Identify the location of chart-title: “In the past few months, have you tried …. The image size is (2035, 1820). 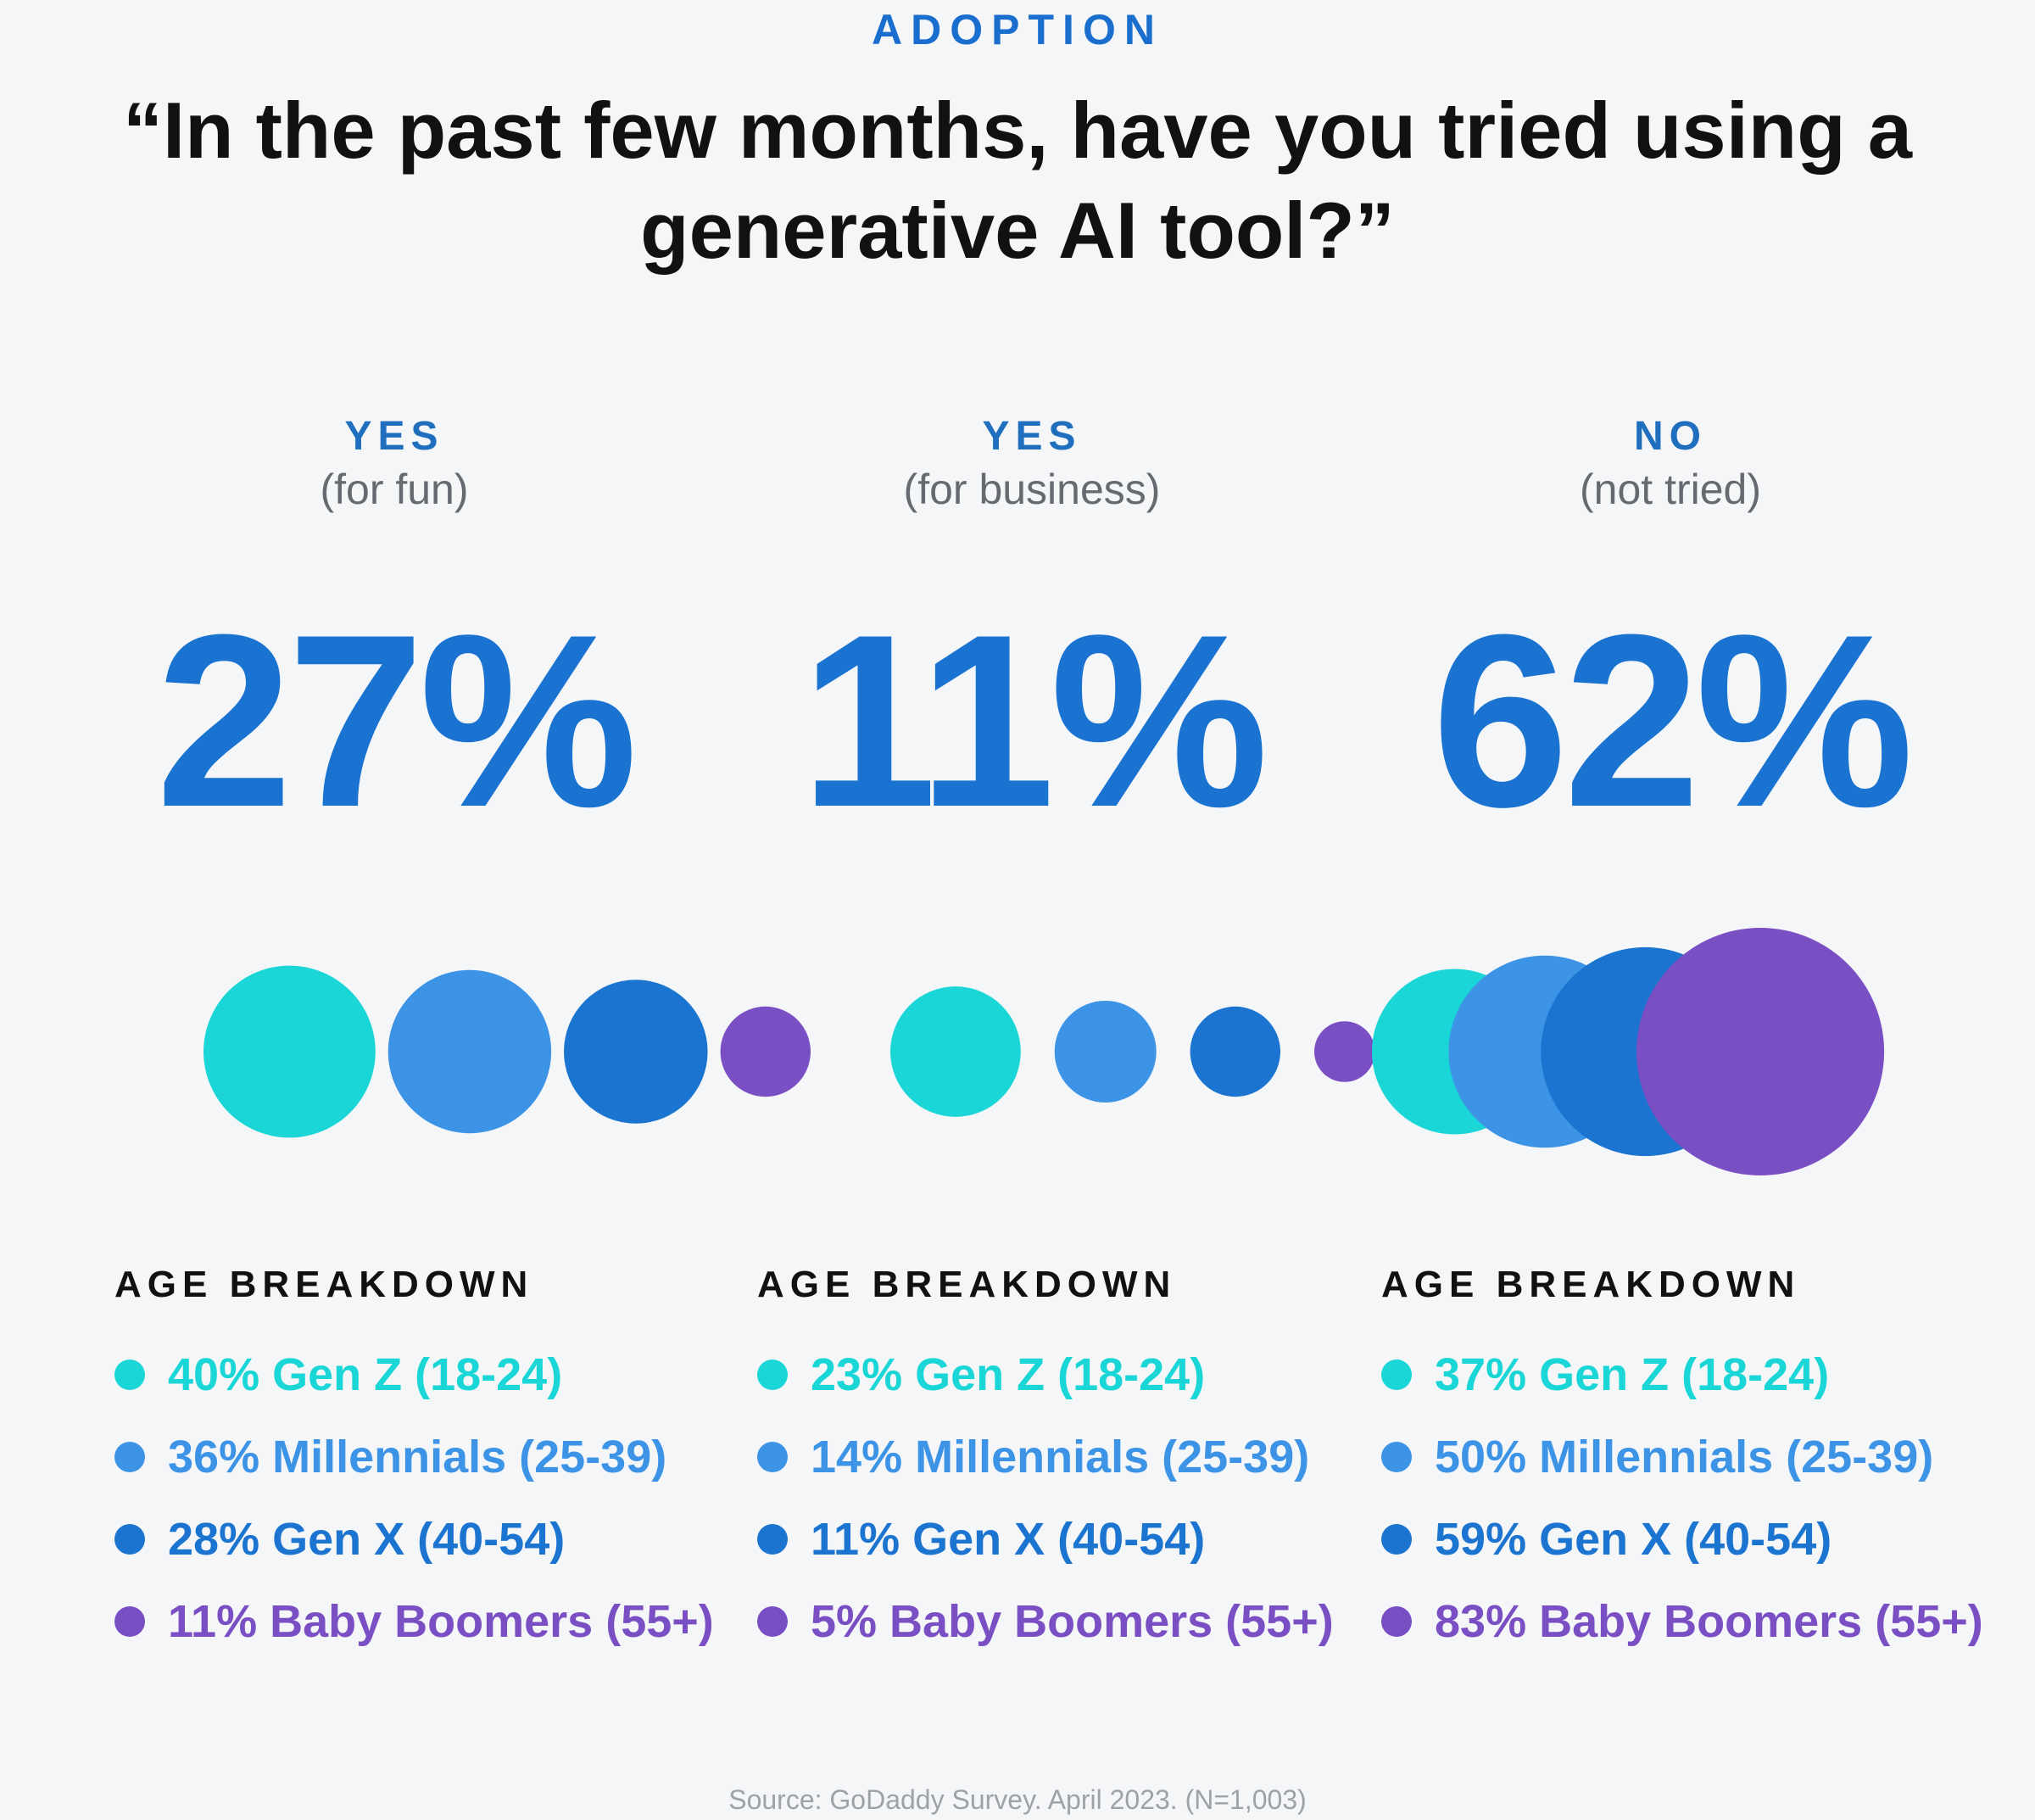
(1017, 180).